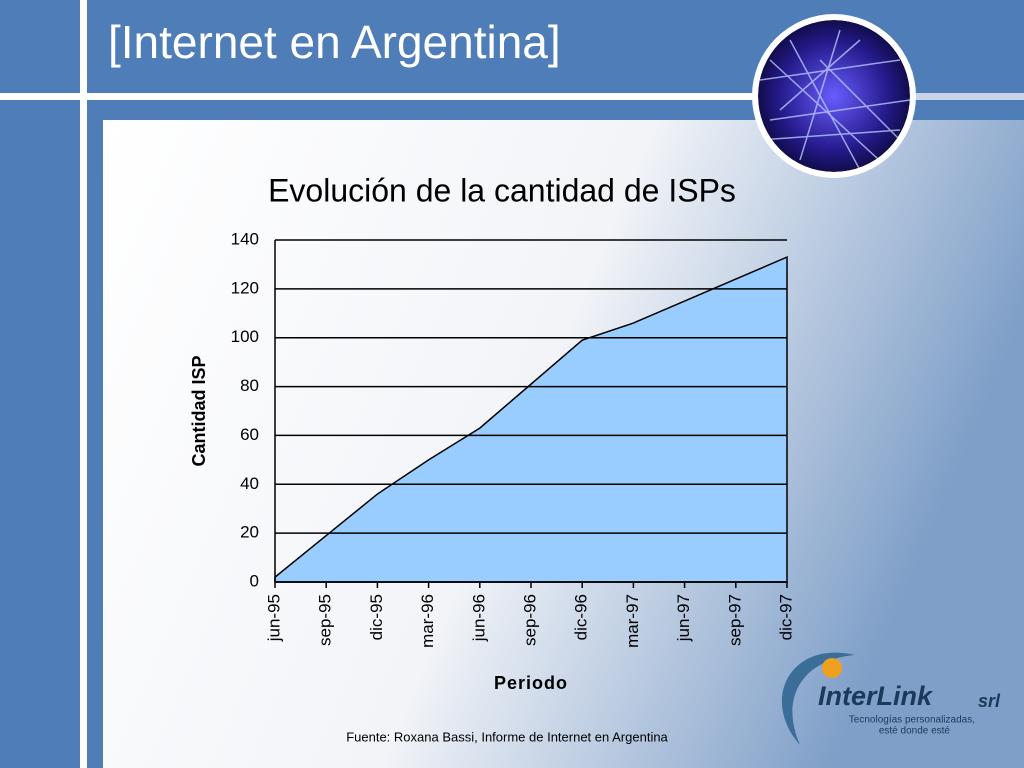 This screenshot has width=1024, height=768. Describe the element at coordinates (334, 42) in the screenshot. I see `slide-title: [Internet en Argentina]` at that location.